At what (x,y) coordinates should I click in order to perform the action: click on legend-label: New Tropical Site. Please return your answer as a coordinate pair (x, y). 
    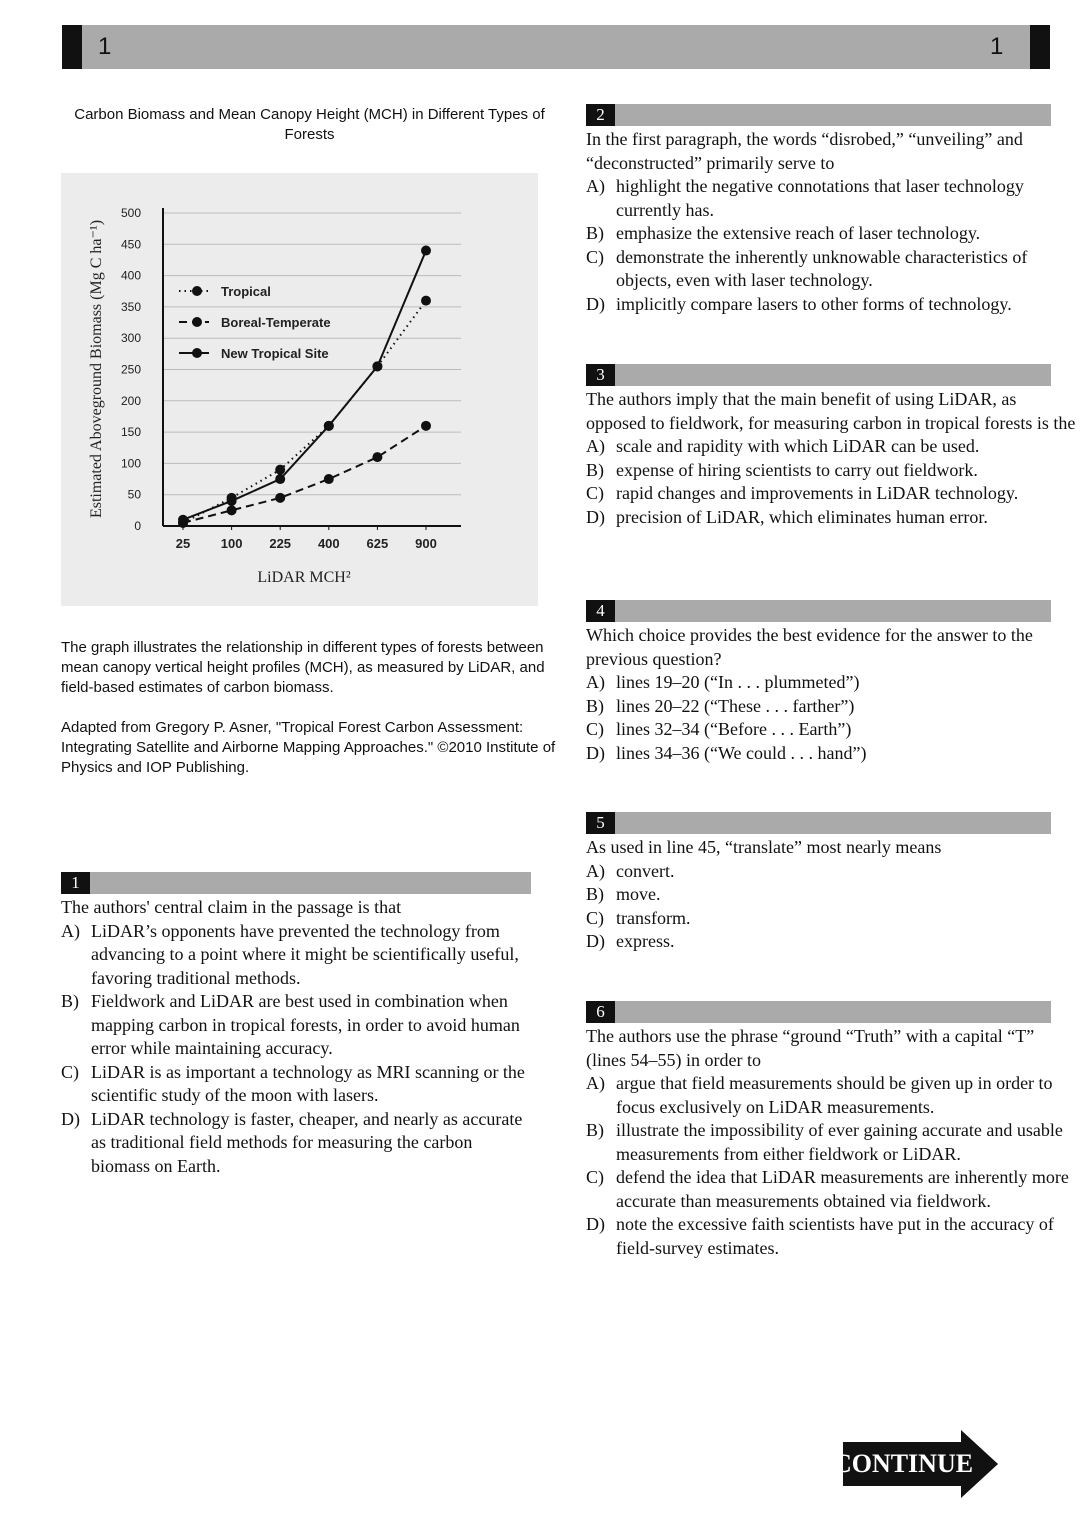
    Looking at the image, I should click on (275, 353).